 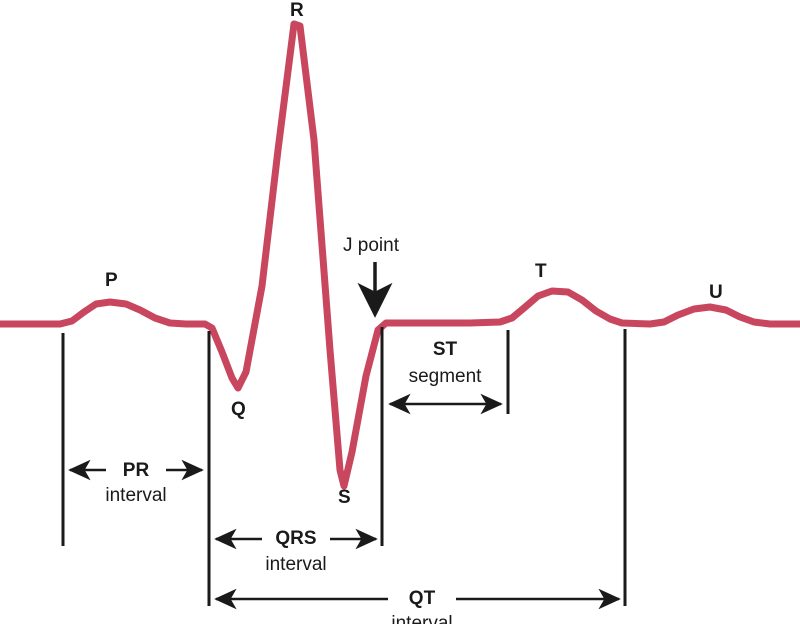 What do you see at coordinates (445, 349) in the screenshot?
I see `st-segment-label-line1: ST` at bounding box center [445, 349].